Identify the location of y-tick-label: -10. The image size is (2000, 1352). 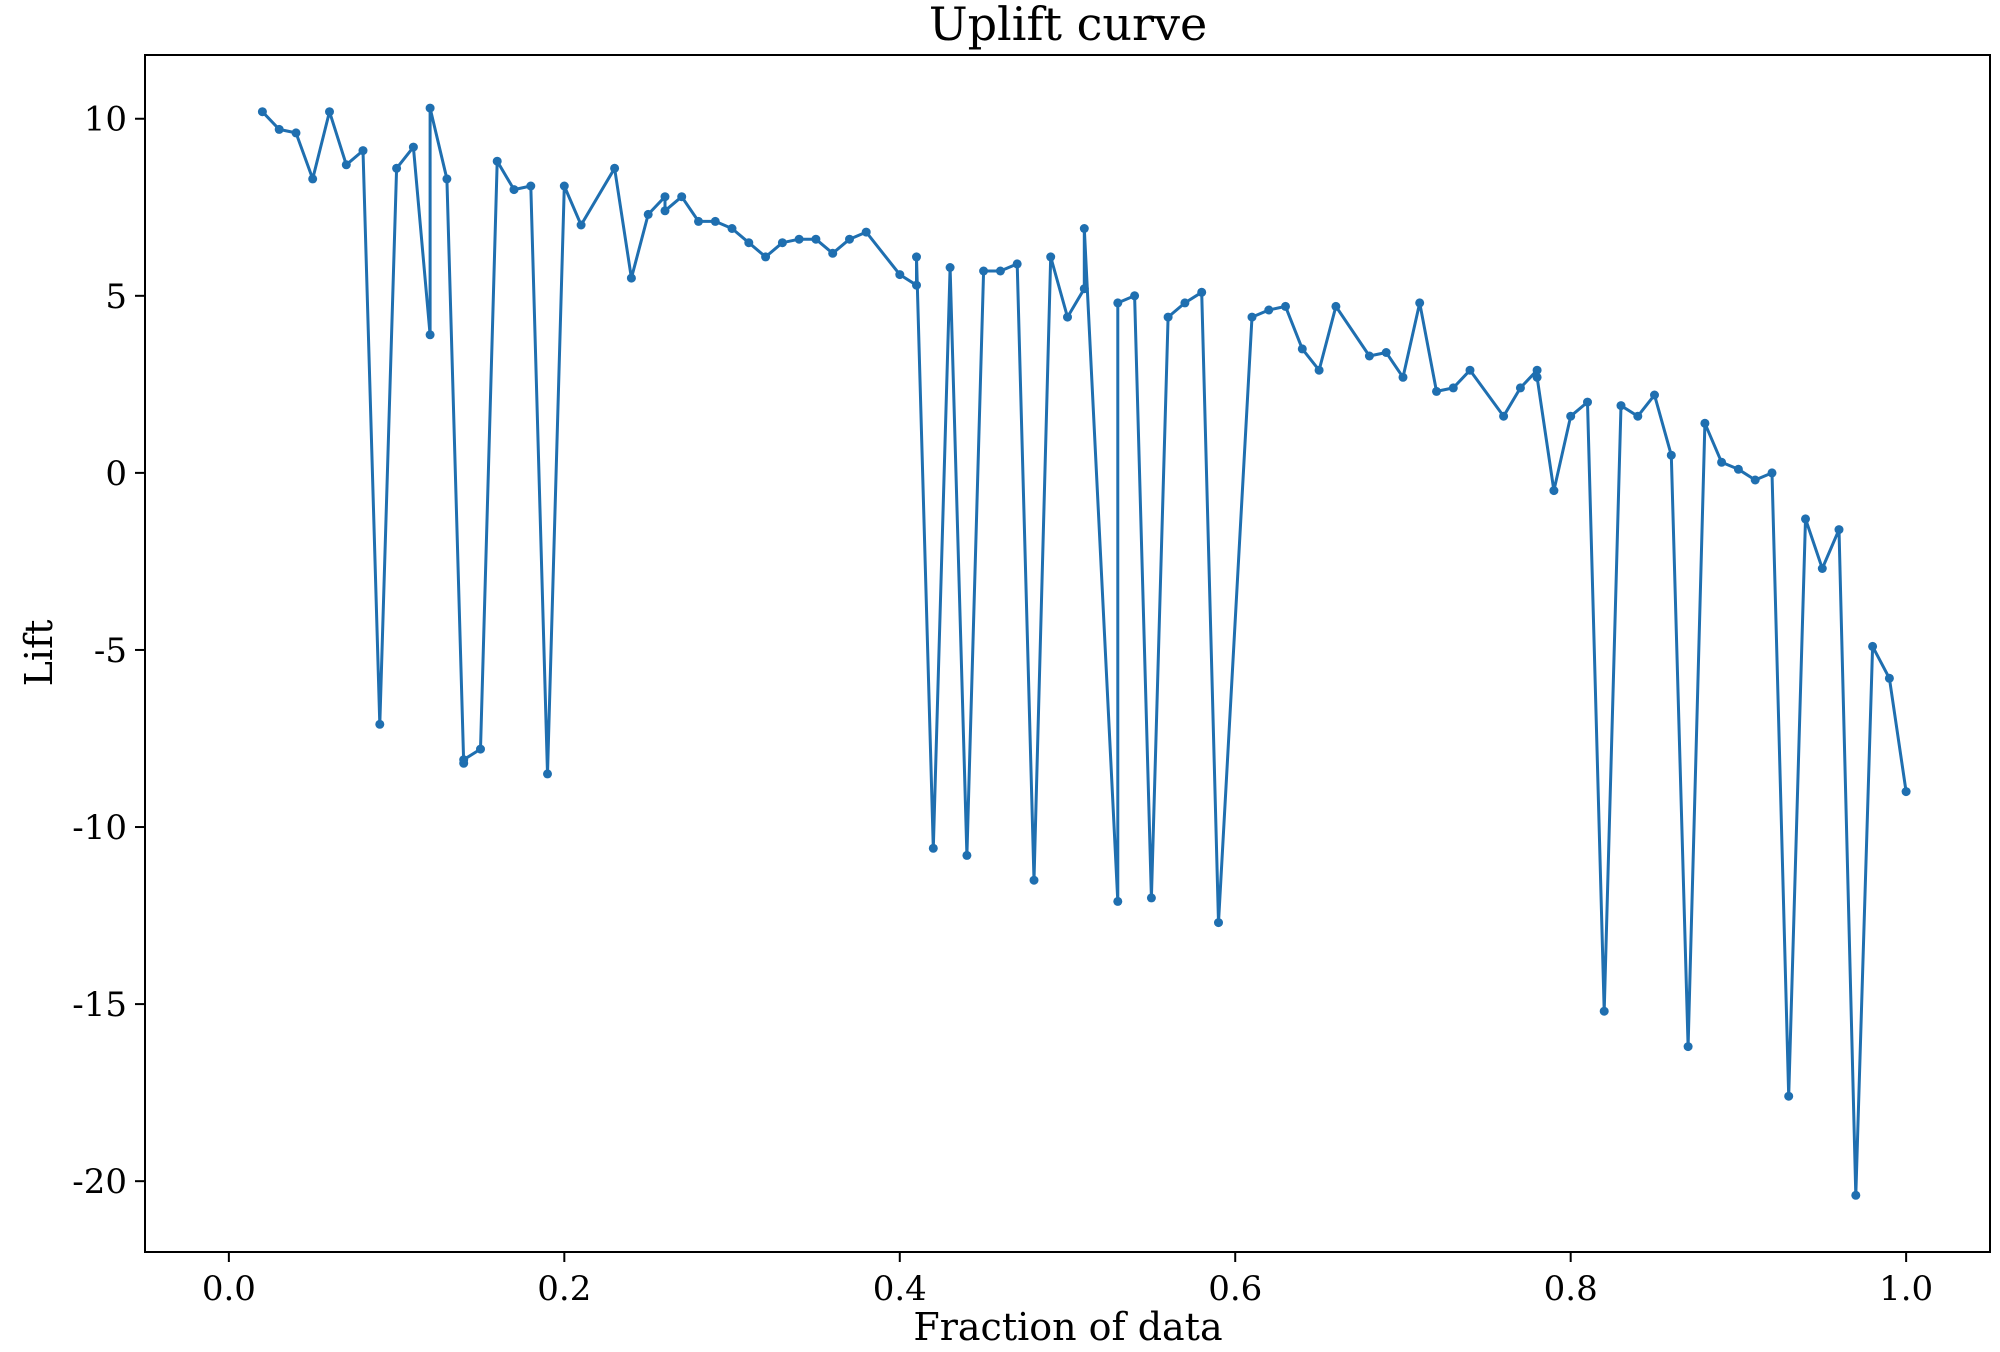
(99, 828).